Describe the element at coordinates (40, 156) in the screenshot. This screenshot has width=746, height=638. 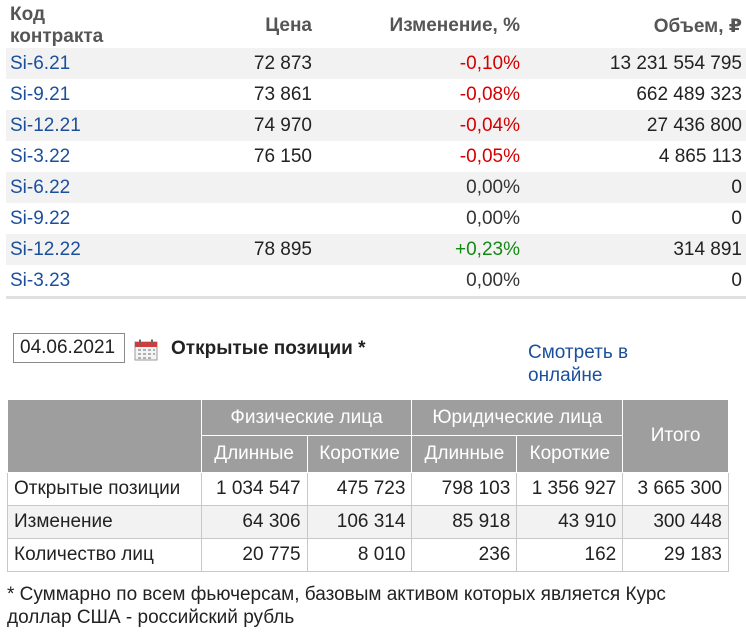
I see `contract-link: Si-3.22` at that location.